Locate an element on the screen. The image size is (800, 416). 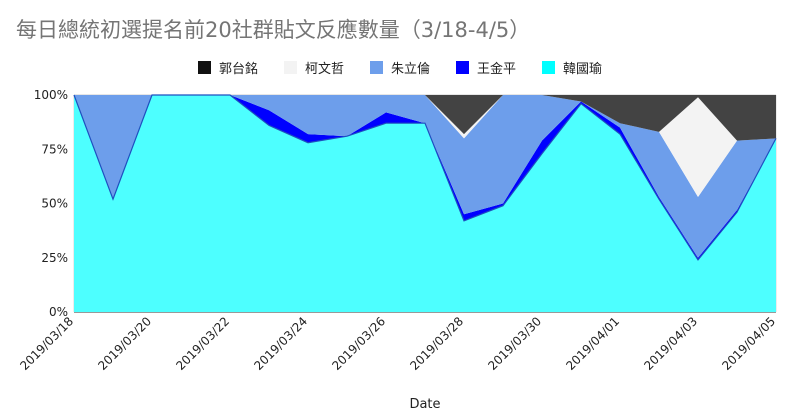
x-tick-label: 2019/03/20 is located at coordinates (124, 343).